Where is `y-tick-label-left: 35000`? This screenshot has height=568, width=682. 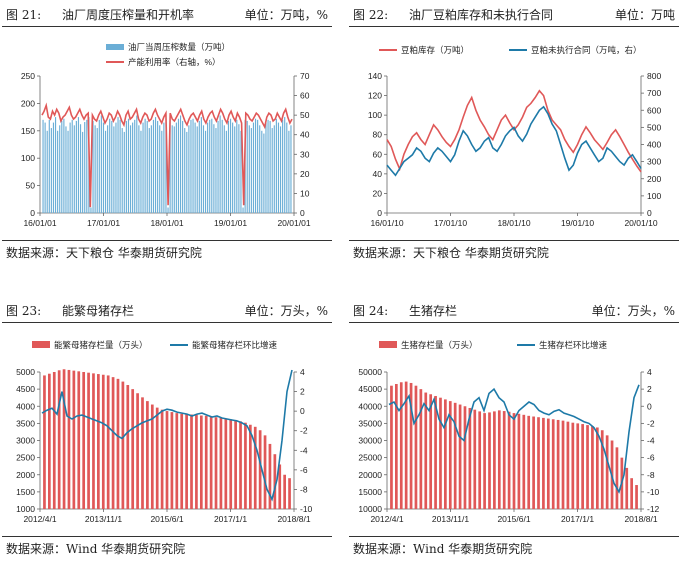 y-tick-label-left: 35000 is located at coordinates (370, 423).